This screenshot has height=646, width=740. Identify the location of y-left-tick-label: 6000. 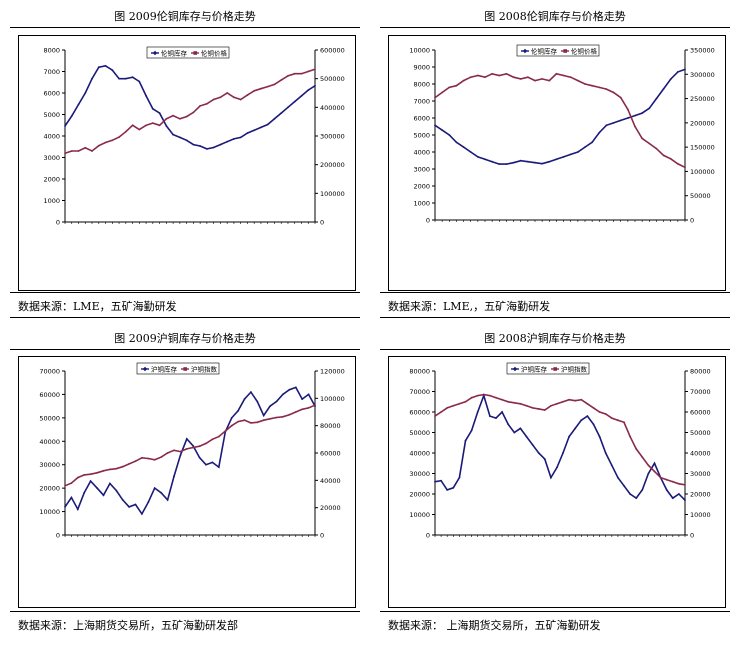
(421, 119).